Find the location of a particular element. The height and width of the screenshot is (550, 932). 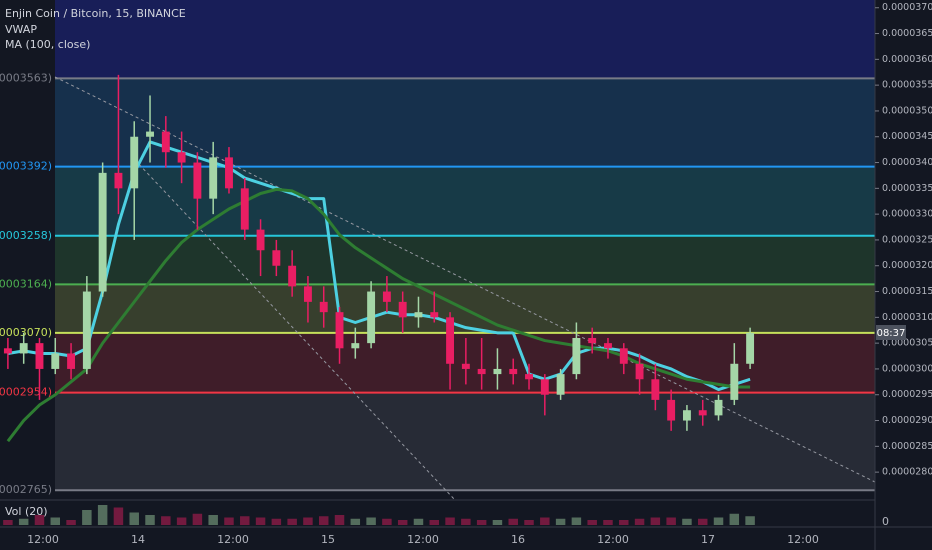

fib-zone is located at coordinates (465, 260).